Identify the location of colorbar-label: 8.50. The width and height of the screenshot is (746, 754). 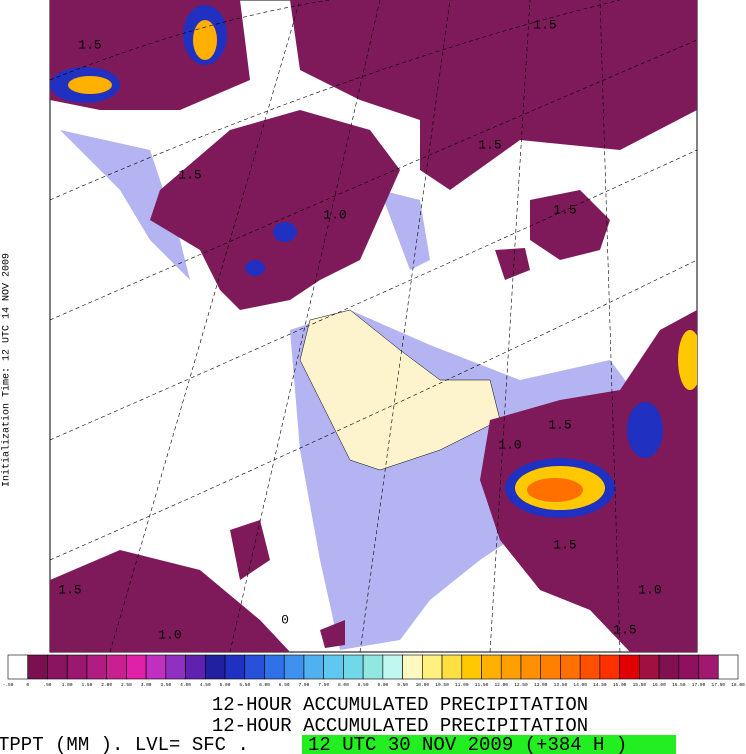
(363, 685).